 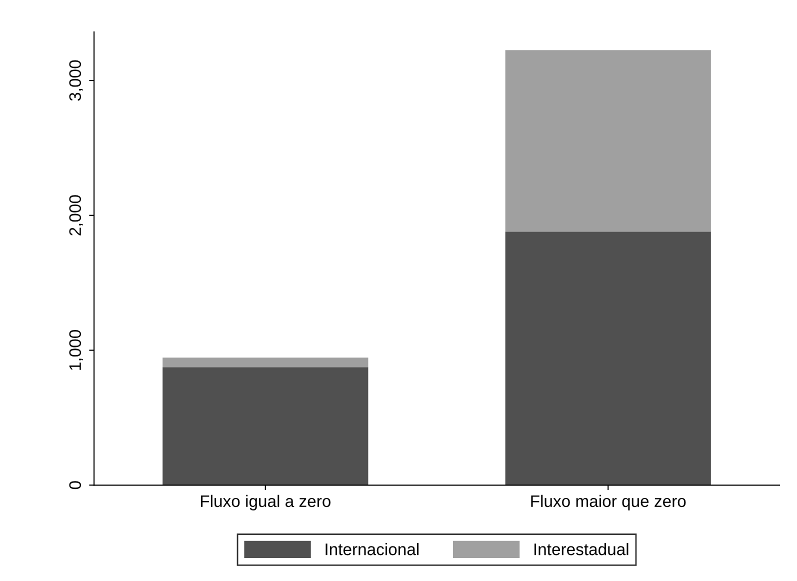 I want to click on x-tick-label: Fluxo maior que zero, so click(x=608, y=502).